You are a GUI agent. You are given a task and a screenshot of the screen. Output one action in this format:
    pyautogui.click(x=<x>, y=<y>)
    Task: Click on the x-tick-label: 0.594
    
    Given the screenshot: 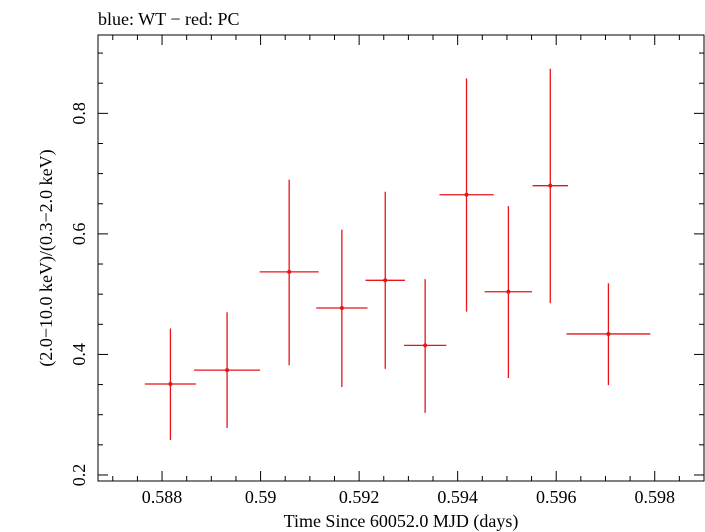 What is the action you would take?
    pyautogui.click(x=457, y=497)
    